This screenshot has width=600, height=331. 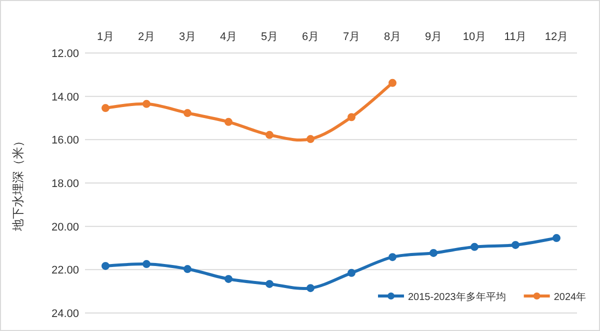 I want to click on x-tick-label: 7月, so click(x=351, y=37).